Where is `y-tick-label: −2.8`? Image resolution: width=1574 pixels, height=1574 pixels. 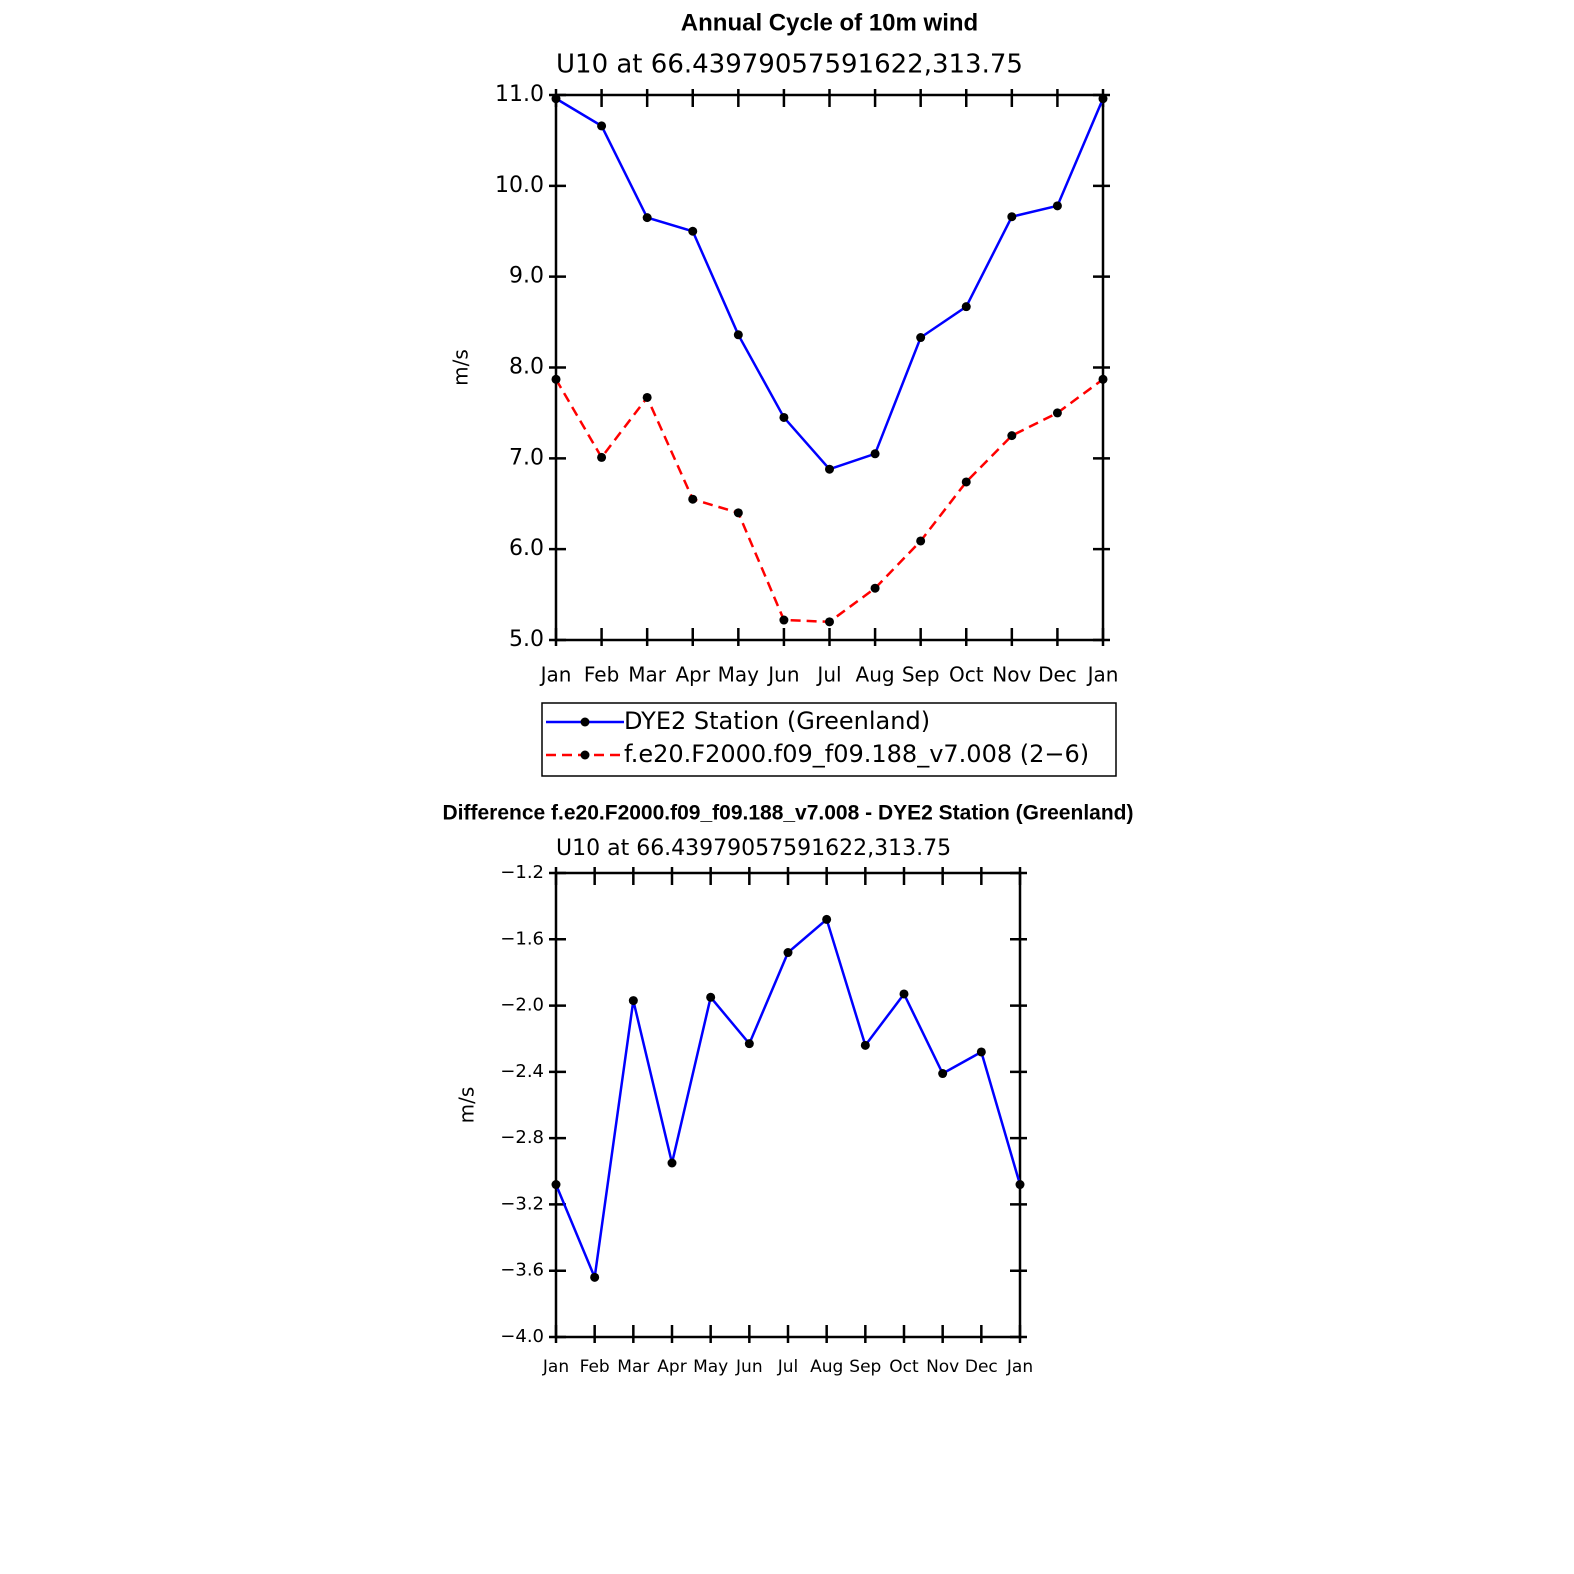
y-tick-label: −2.8 is located at coordinates (522, 1137).